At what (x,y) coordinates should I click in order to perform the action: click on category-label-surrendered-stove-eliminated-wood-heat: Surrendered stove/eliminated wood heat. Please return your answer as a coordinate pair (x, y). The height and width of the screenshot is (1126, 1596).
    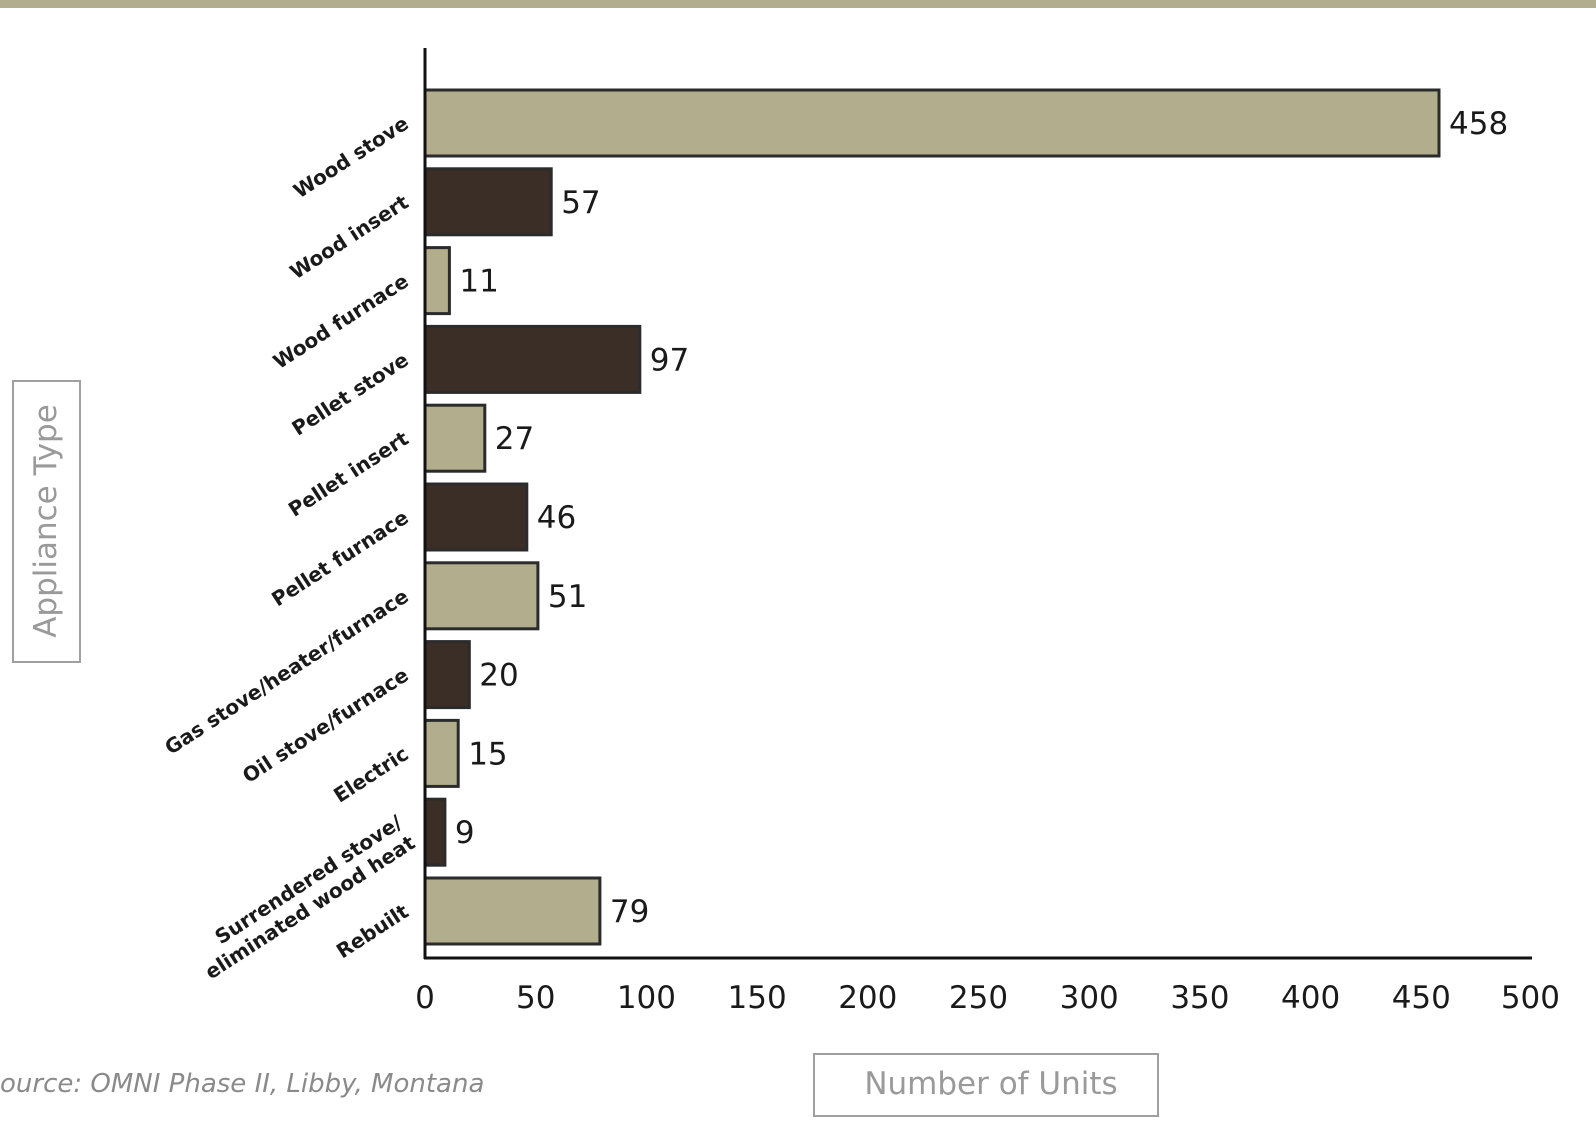
    Looking at the image, I should click on (303, 897).